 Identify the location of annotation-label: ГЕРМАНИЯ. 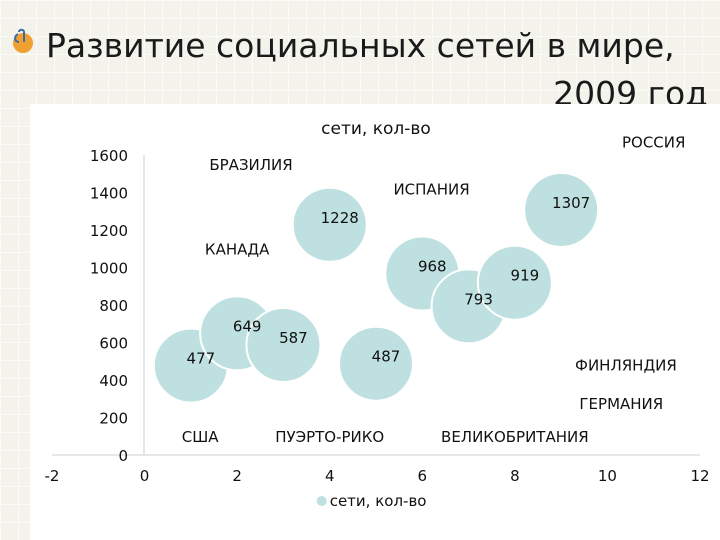
(621, 404).